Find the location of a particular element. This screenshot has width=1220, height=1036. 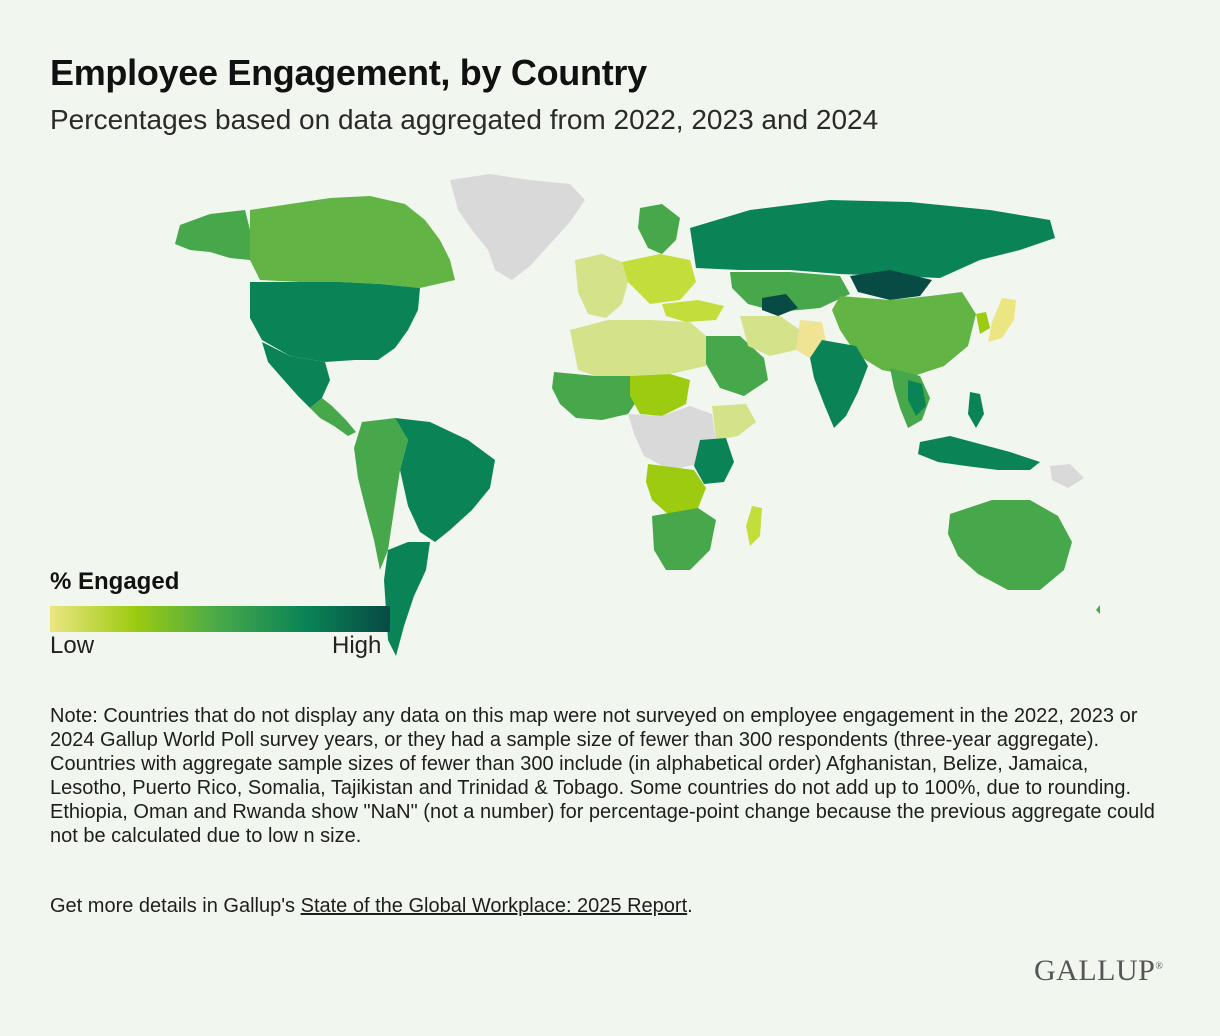

region-central-america is located at coordinates (333, 417).